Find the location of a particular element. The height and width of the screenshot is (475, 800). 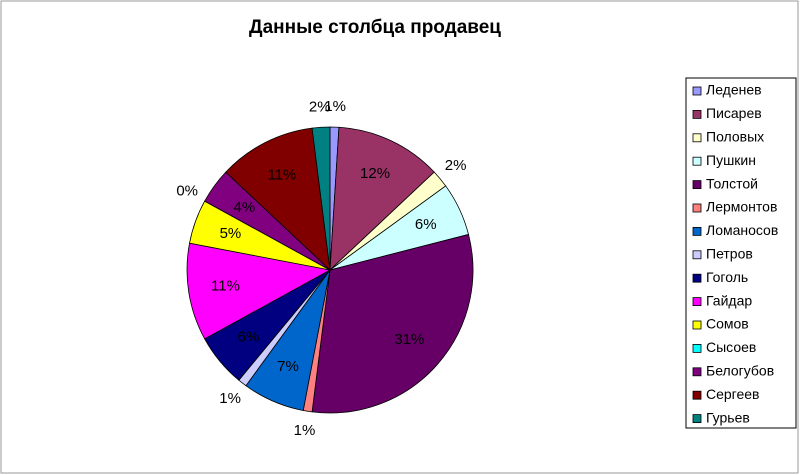

legend is located at coordinates (741, 253).